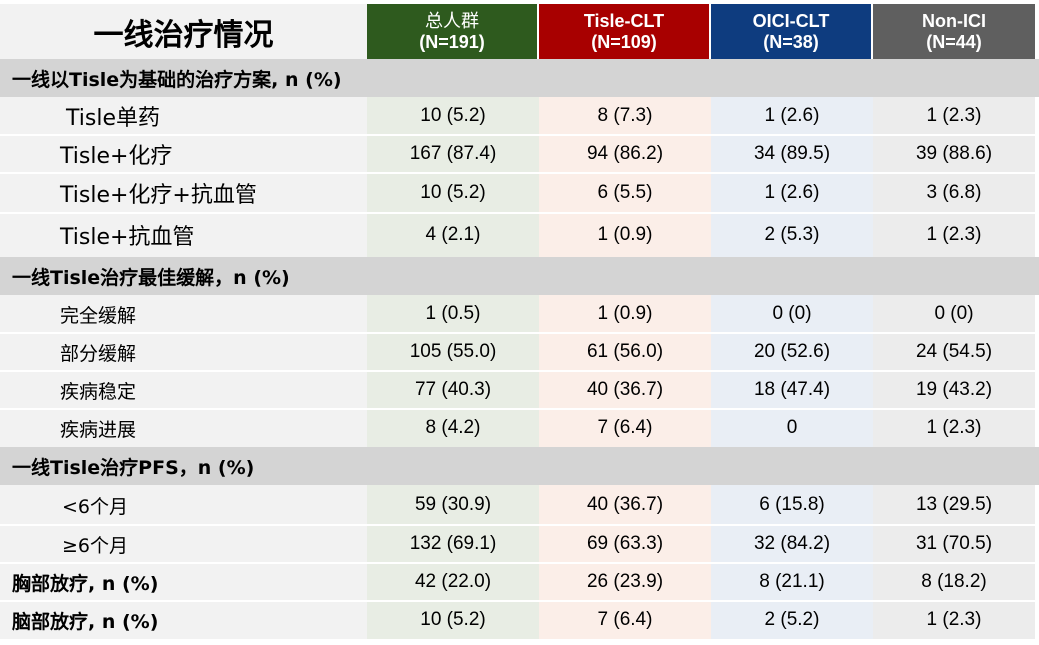 This screenshot has height=645, width=1039. Describe the element at coordinates (792, 428) in the screenshot. I see `cell-oici-clt: 0` at that location.